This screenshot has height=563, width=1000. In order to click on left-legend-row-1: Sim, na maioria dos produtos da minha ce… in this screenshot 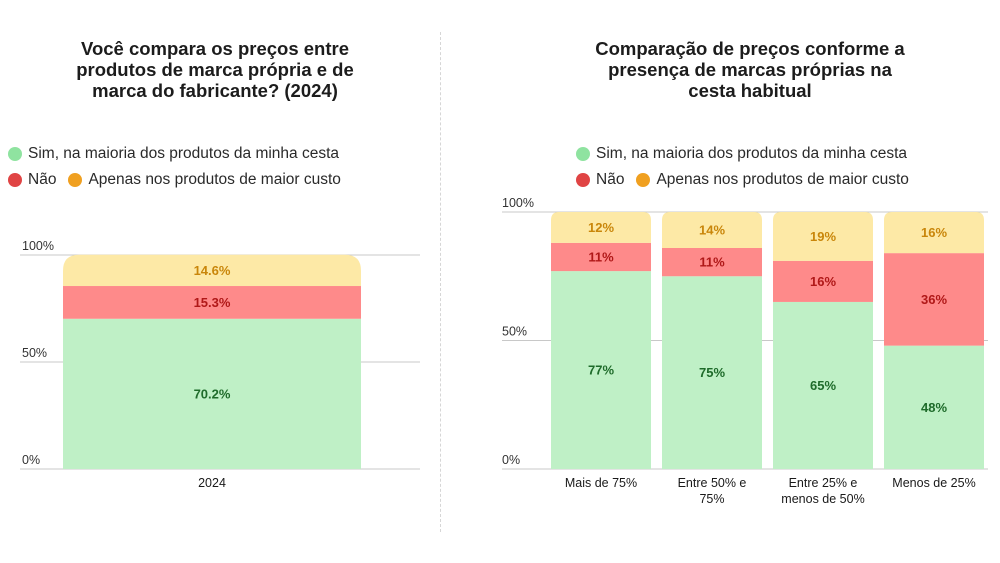, I will do `click(179, 154)`.